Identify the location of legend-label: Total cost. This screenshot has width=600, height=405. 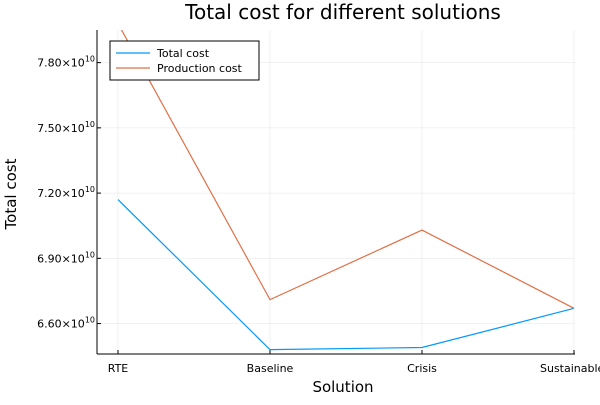
(183, 53).